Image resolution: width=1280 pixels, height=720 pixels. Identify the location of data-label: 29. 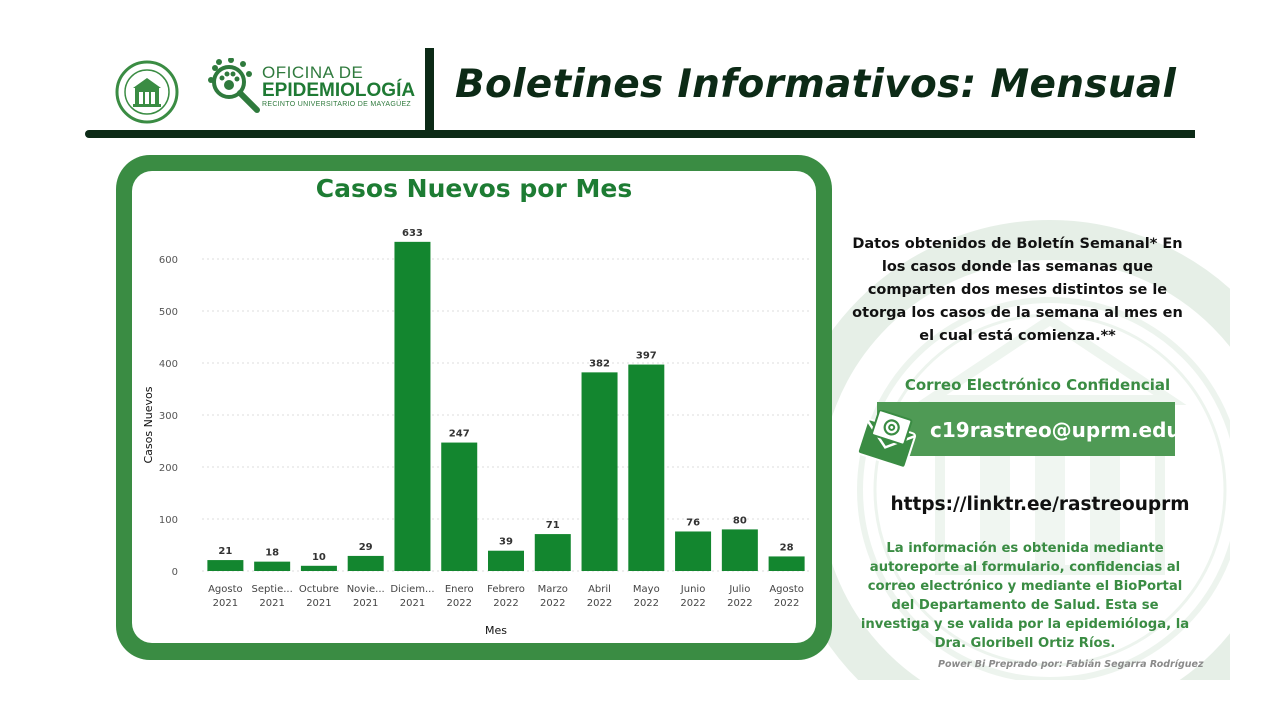
(366, 547).